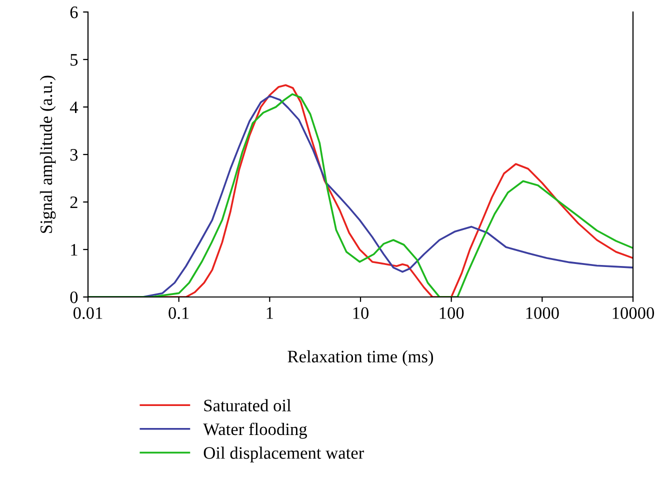 The image size is (659, 478). What do you see at coordinates (255, 430) in the screenshot?
I see `legend-label: Water flooding` at bounding box center [255, 430].